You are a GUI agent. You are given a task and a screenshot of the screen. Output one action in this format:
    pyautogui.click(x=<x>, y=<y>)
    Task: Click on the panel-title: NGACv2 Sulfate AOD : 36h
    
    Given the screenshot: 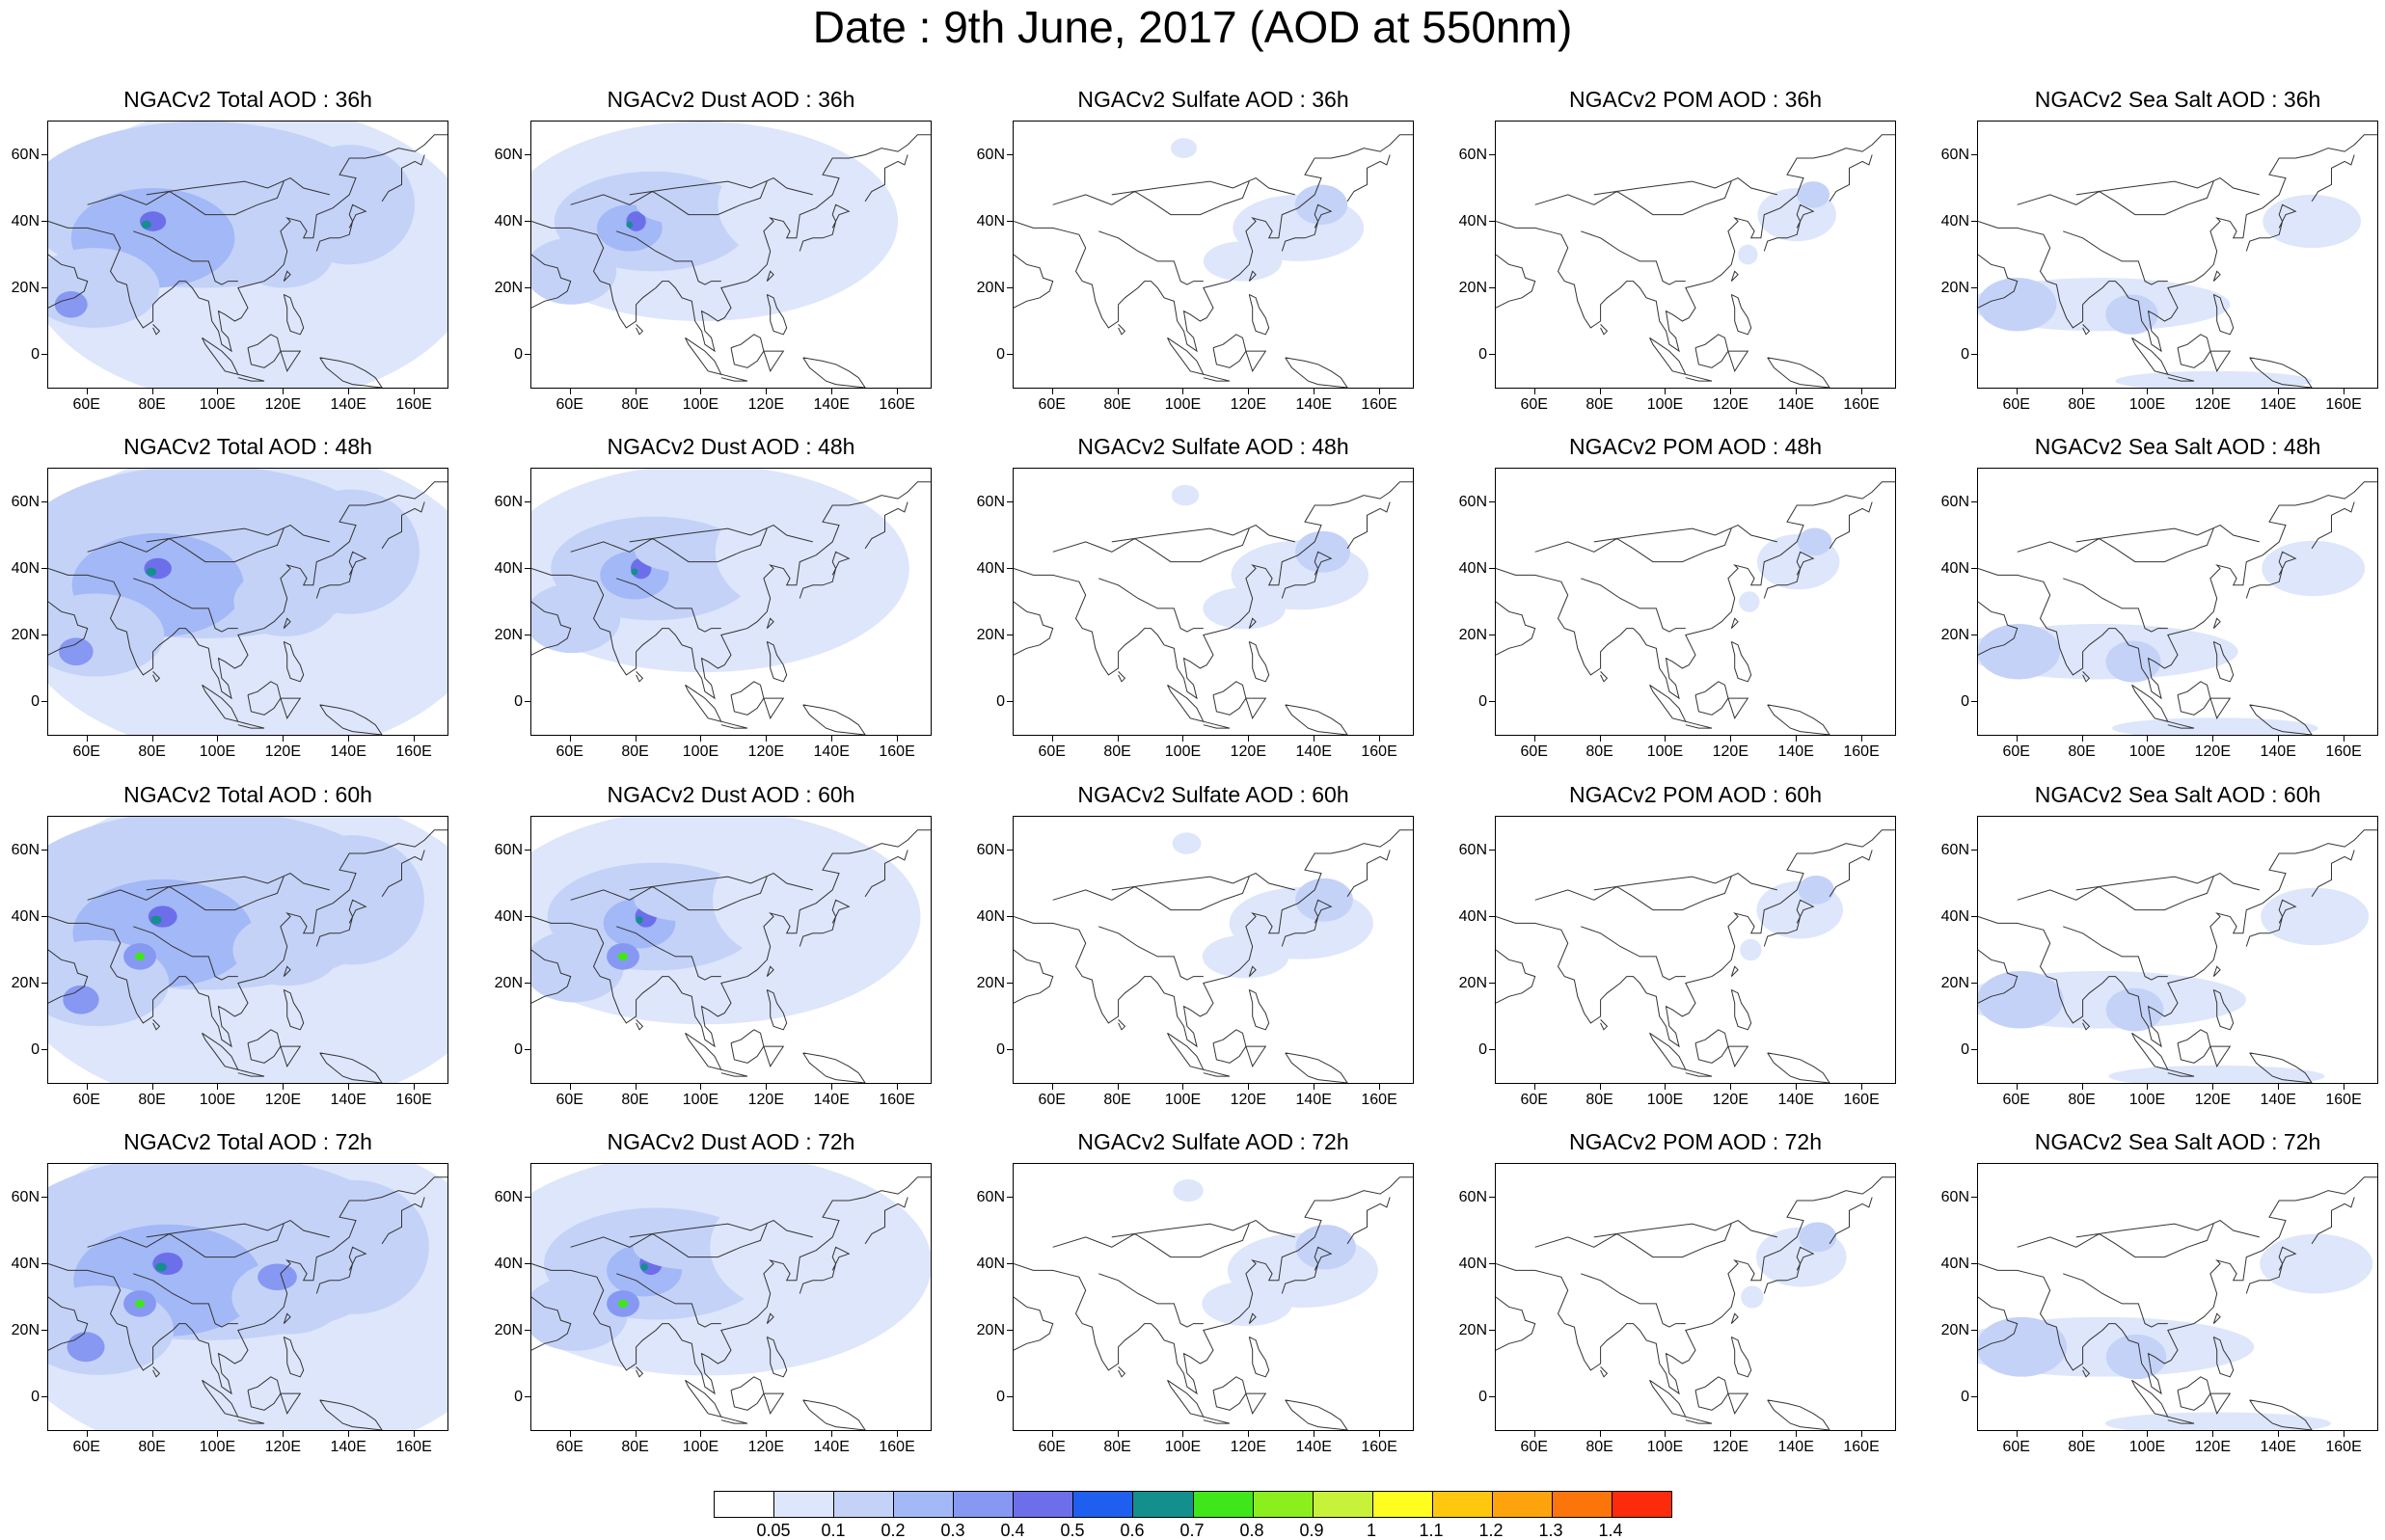 What is the action you would take?
    pyautogui.click(x=1213, y=99)
    